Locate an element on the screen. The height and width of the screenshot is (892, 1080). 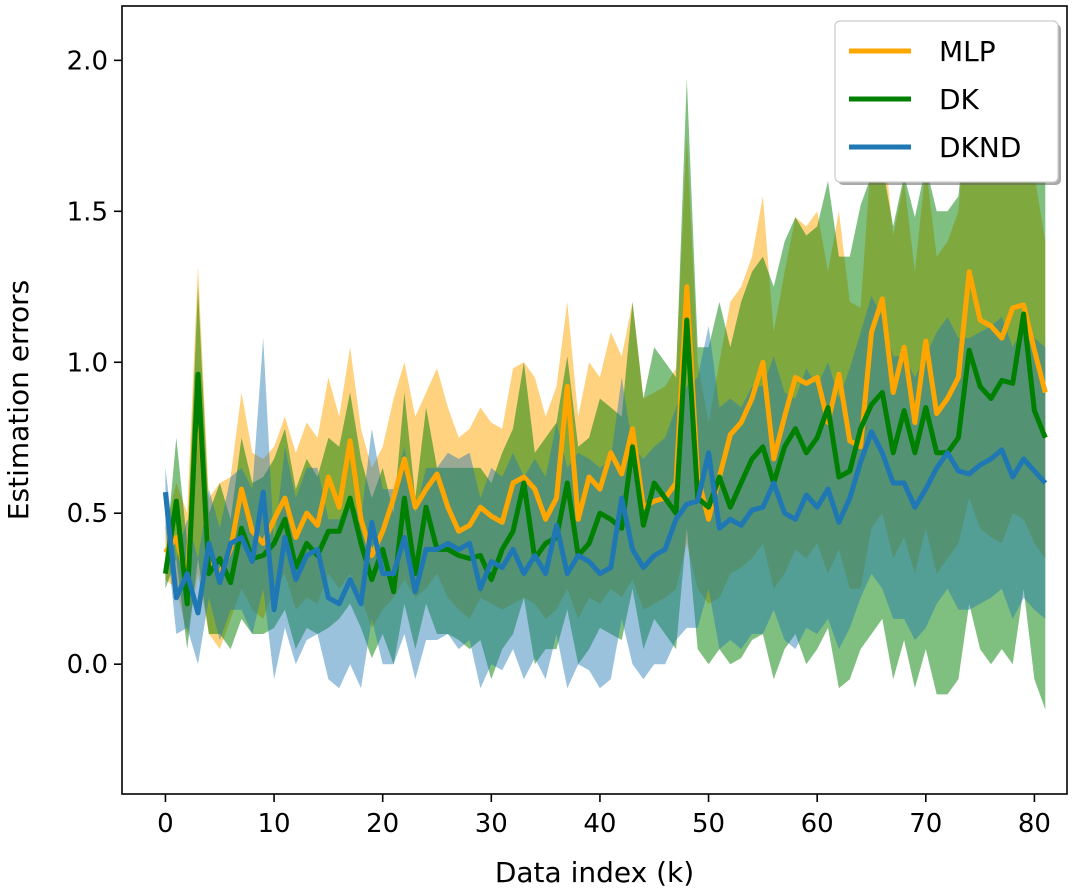
x-tick-label: 50 is located at coordinates (708, 824).